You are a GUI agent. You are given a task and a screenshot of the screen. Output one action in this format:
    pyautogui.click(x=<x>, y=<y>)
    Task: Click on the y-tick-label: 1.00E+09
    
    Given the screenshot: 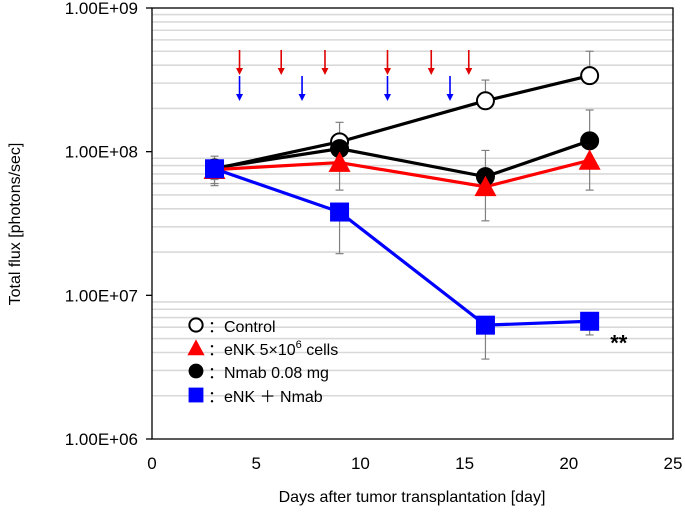 What is the action you would take?
    pyautogui.click(x=101, y=9)
    